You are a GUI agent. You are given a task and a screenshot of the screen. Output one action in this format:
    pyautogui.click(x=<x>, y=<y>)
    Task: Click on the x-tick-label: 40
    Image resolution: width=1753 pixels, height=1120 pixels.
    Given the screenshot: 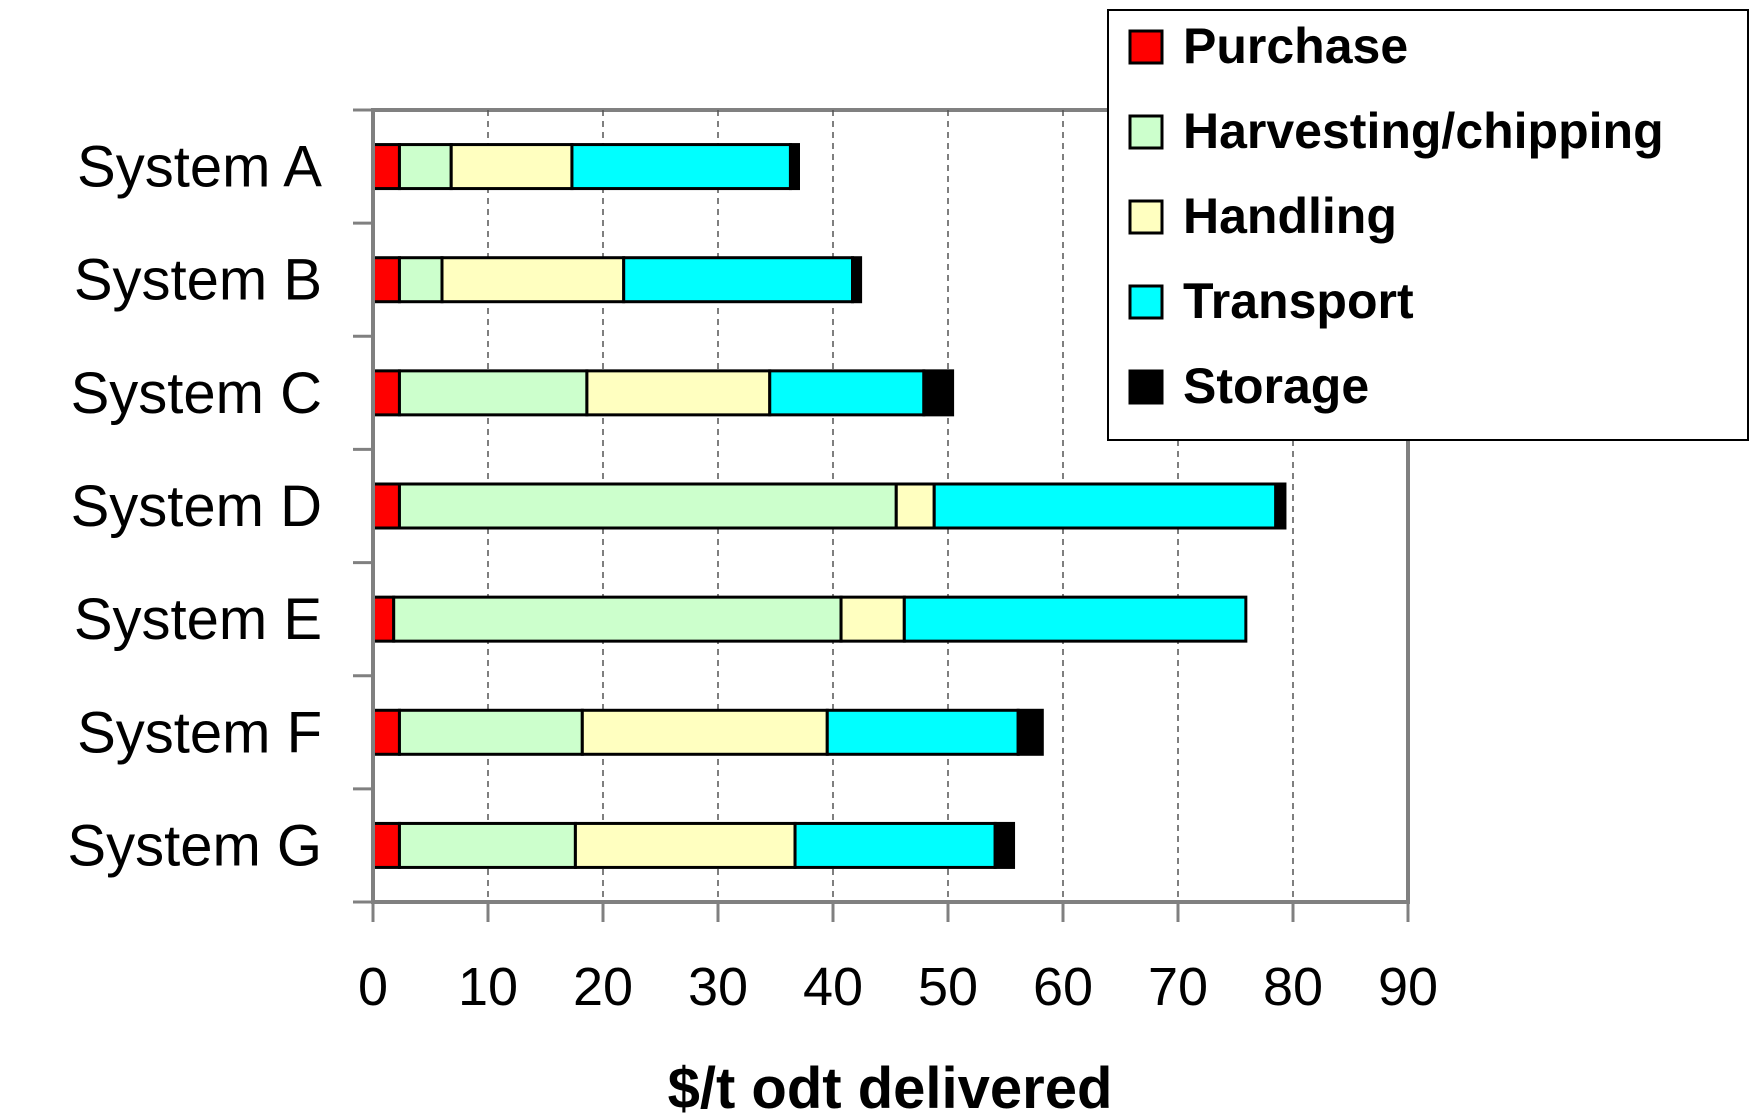 What is the action you would take?
    pyautogui.click(x=833, y=987)
    